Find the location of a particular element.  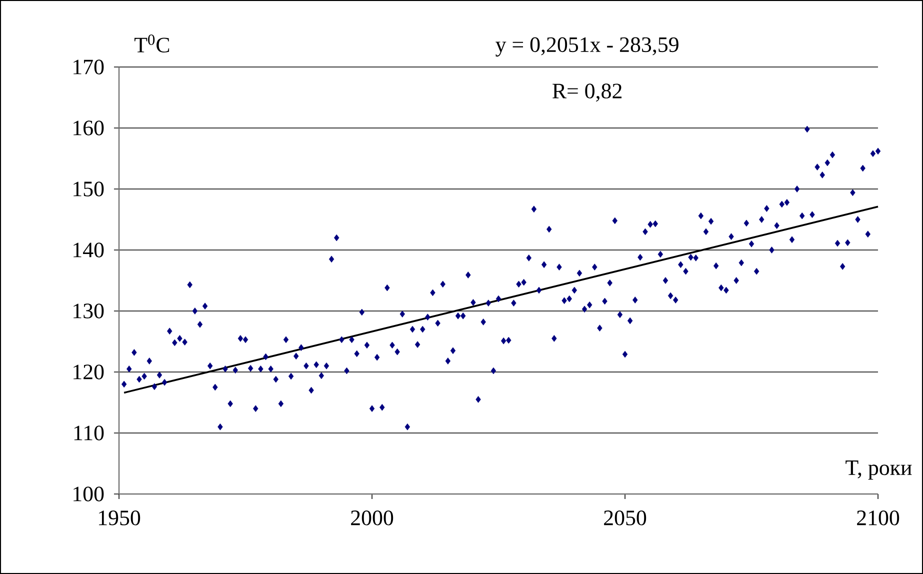

y-tick-label: 120 is located at coordinates (89, 372).